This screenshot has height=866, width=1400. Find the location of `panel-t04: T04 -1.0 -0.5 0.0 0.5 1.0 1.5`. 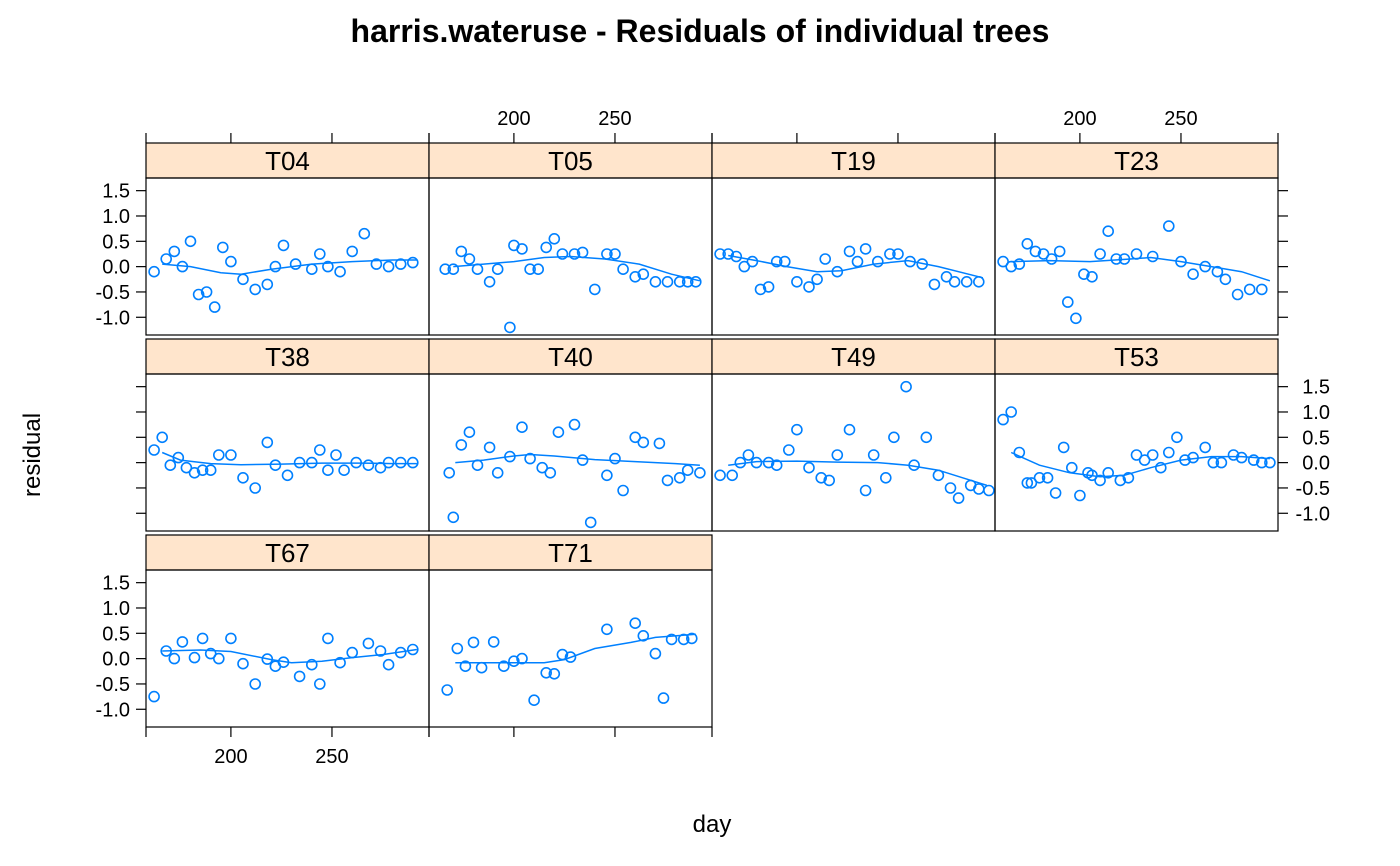

panel-t04: T04 -1.0 -0.5 0.0 0.5 1.0 1.5 is located at coordinates (263, 234).